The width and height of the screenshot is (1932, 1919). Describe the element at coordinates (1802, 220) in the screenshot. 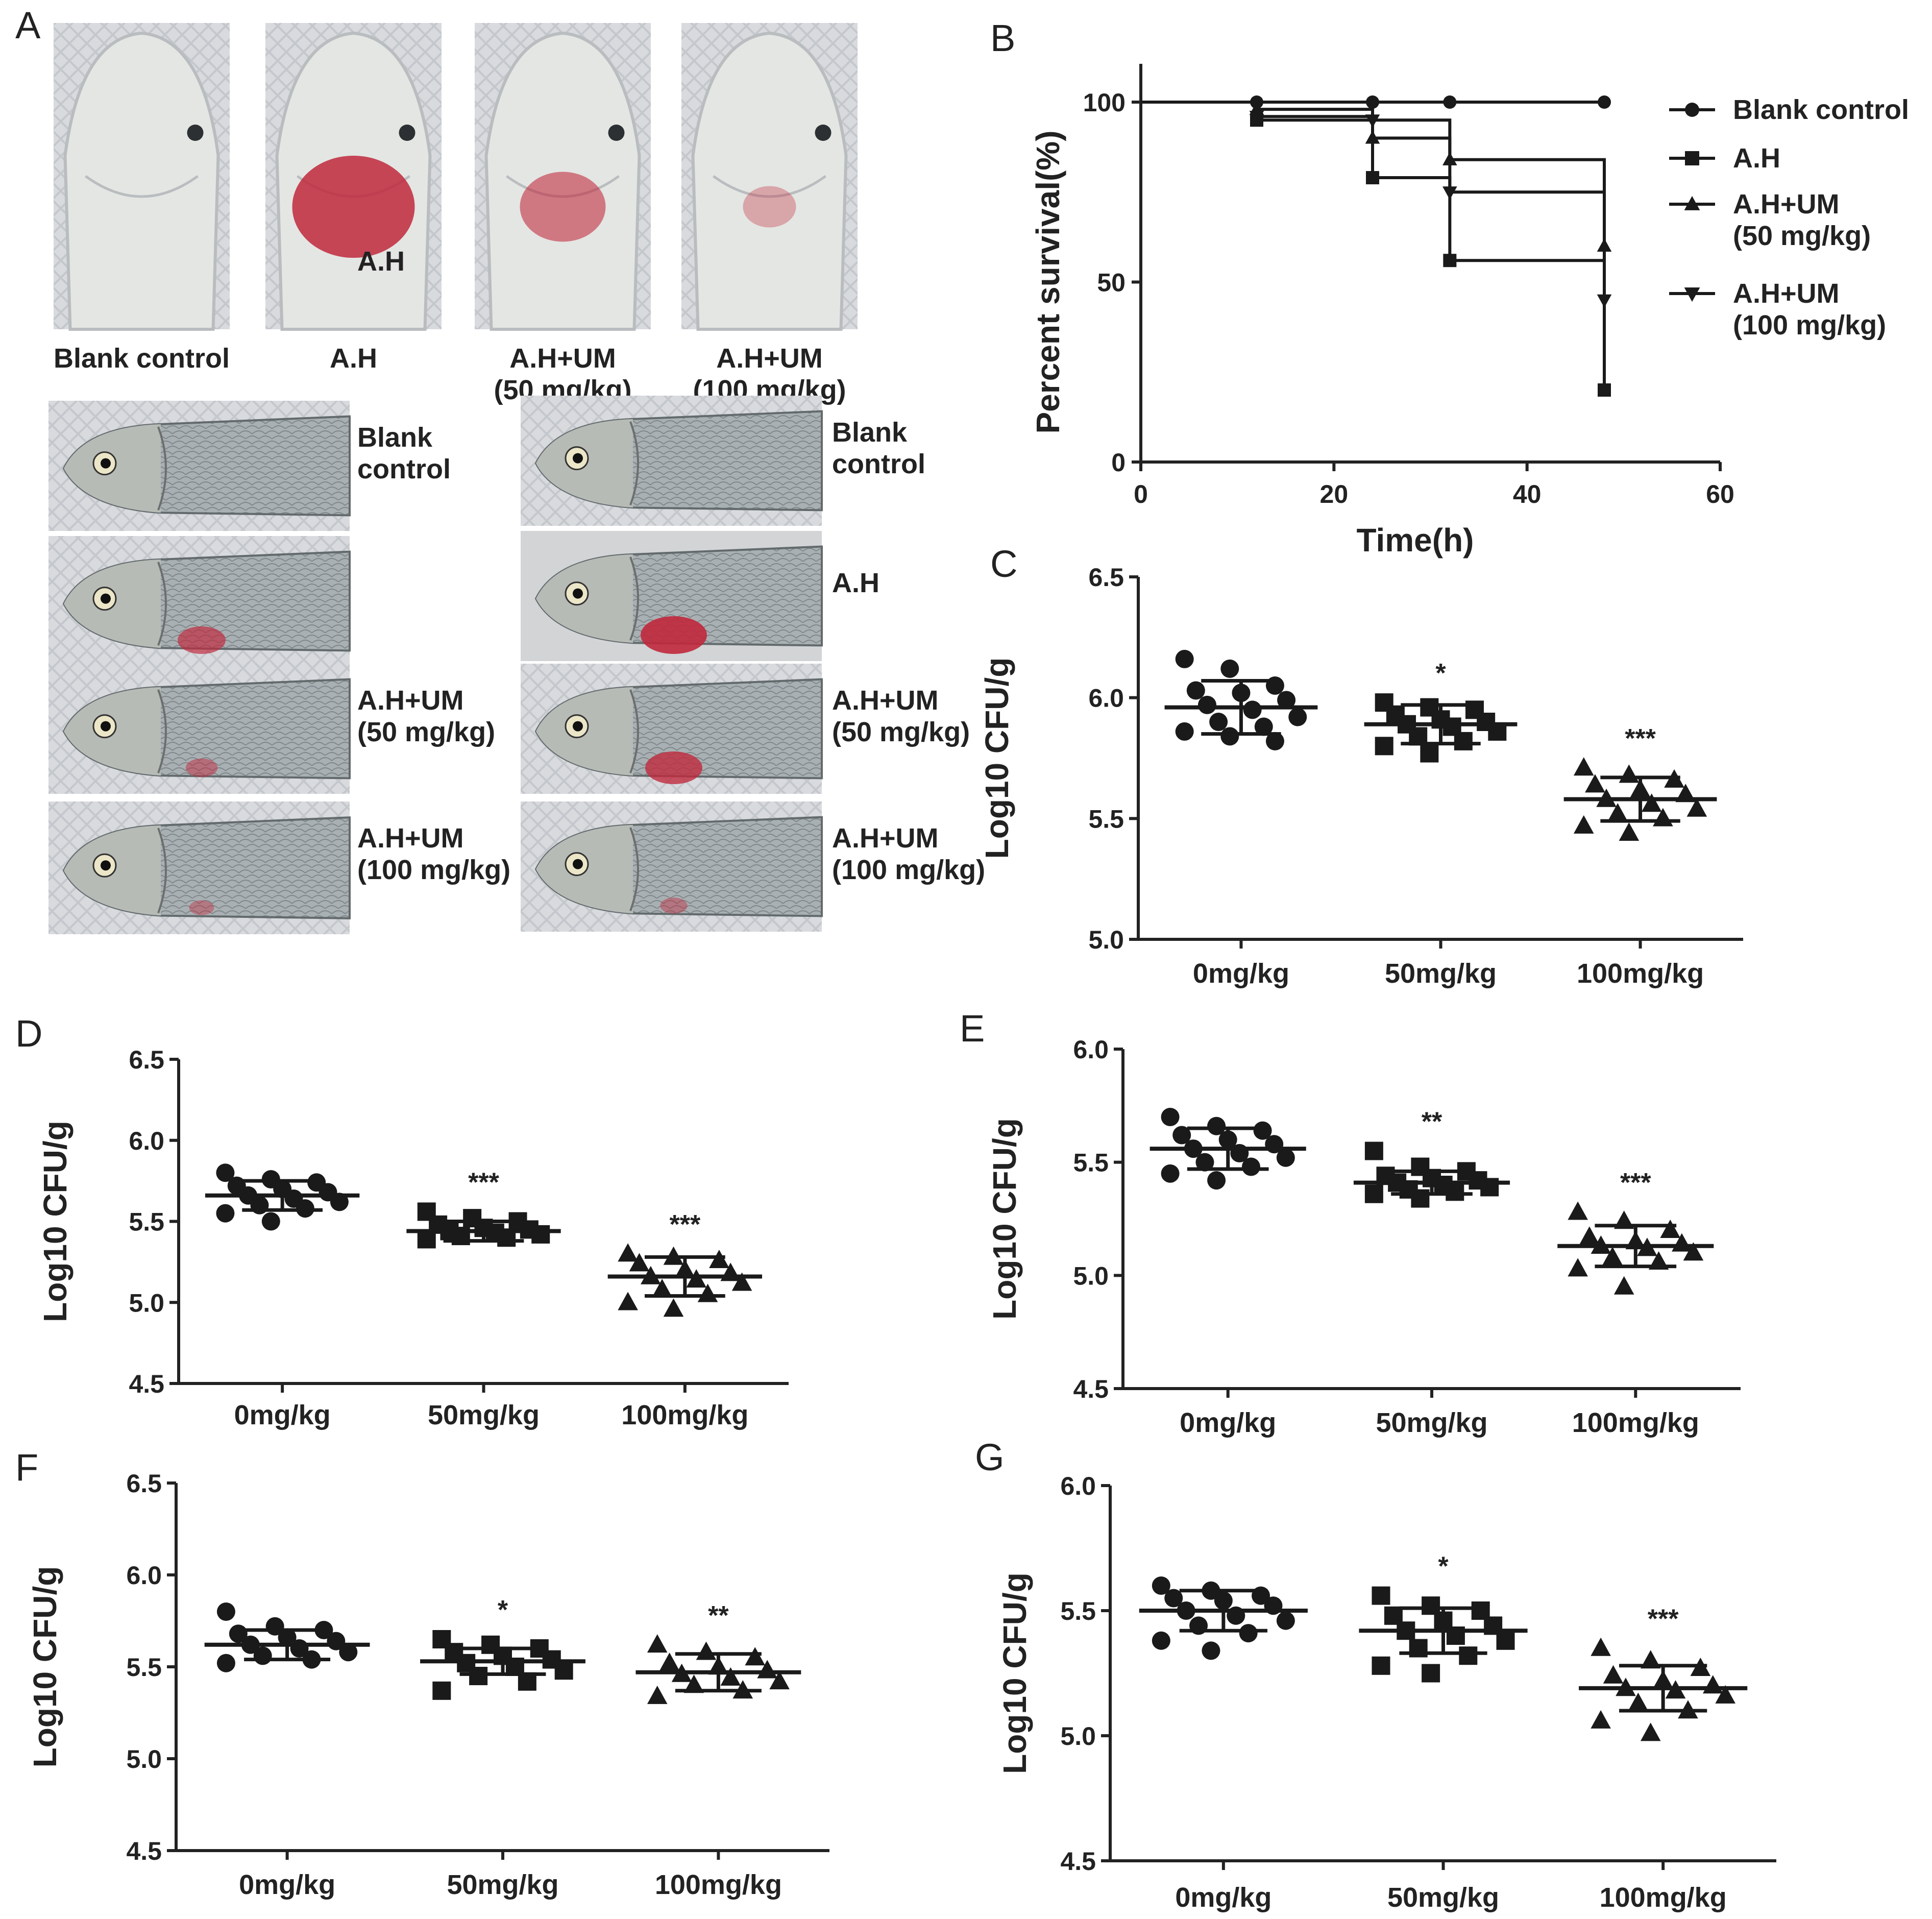

I see `legend-label: A.H+UM (50 mg/kg)` at that location.